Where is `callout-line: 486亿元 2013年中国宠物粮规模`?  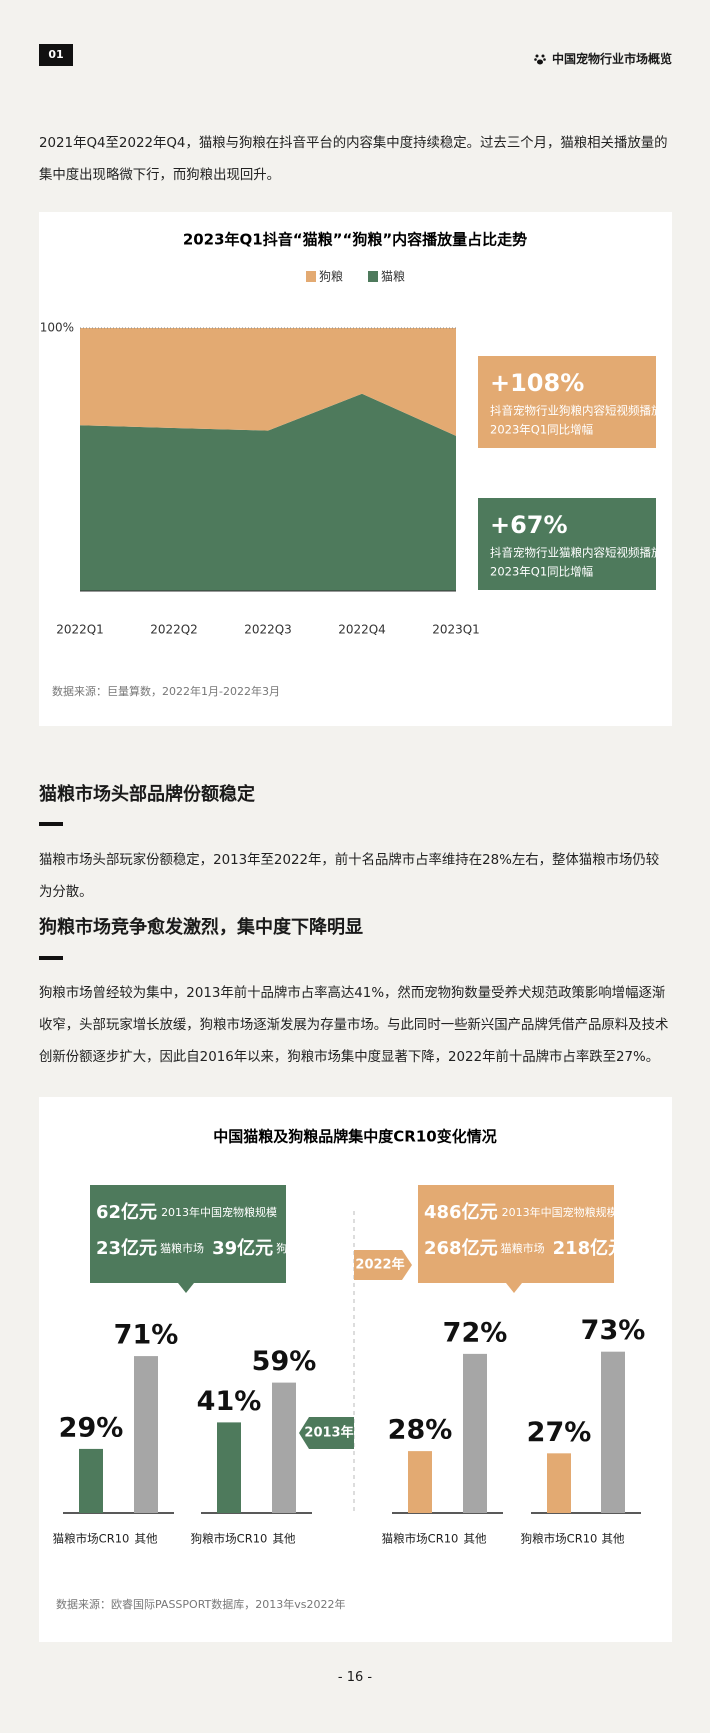
callout-line: 486亿元 2013年中国宠物粮规模 is located at coordinates (521, 1212).